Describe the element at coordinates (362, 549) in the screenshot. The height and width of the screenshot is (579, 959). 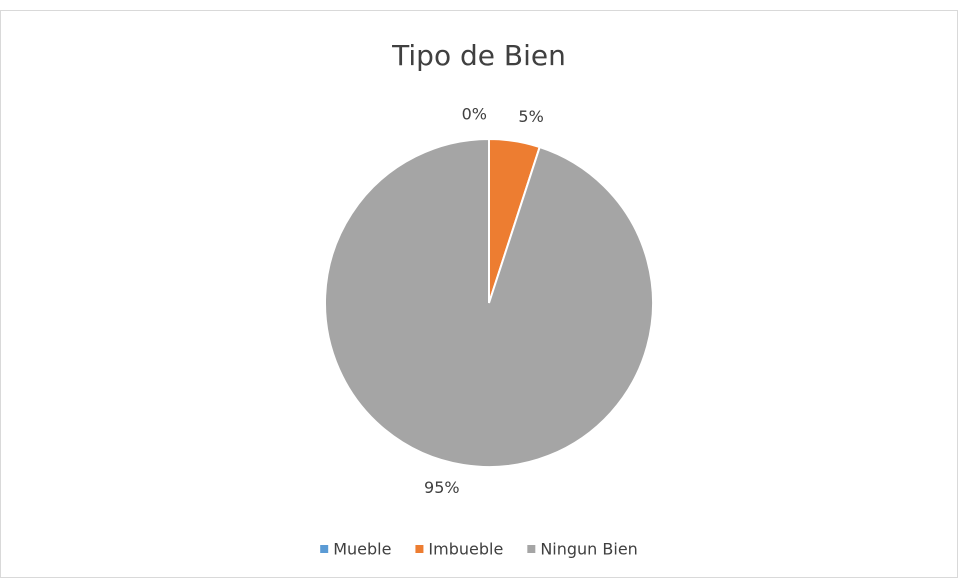
I see `legend-label: Mueble` at that location.